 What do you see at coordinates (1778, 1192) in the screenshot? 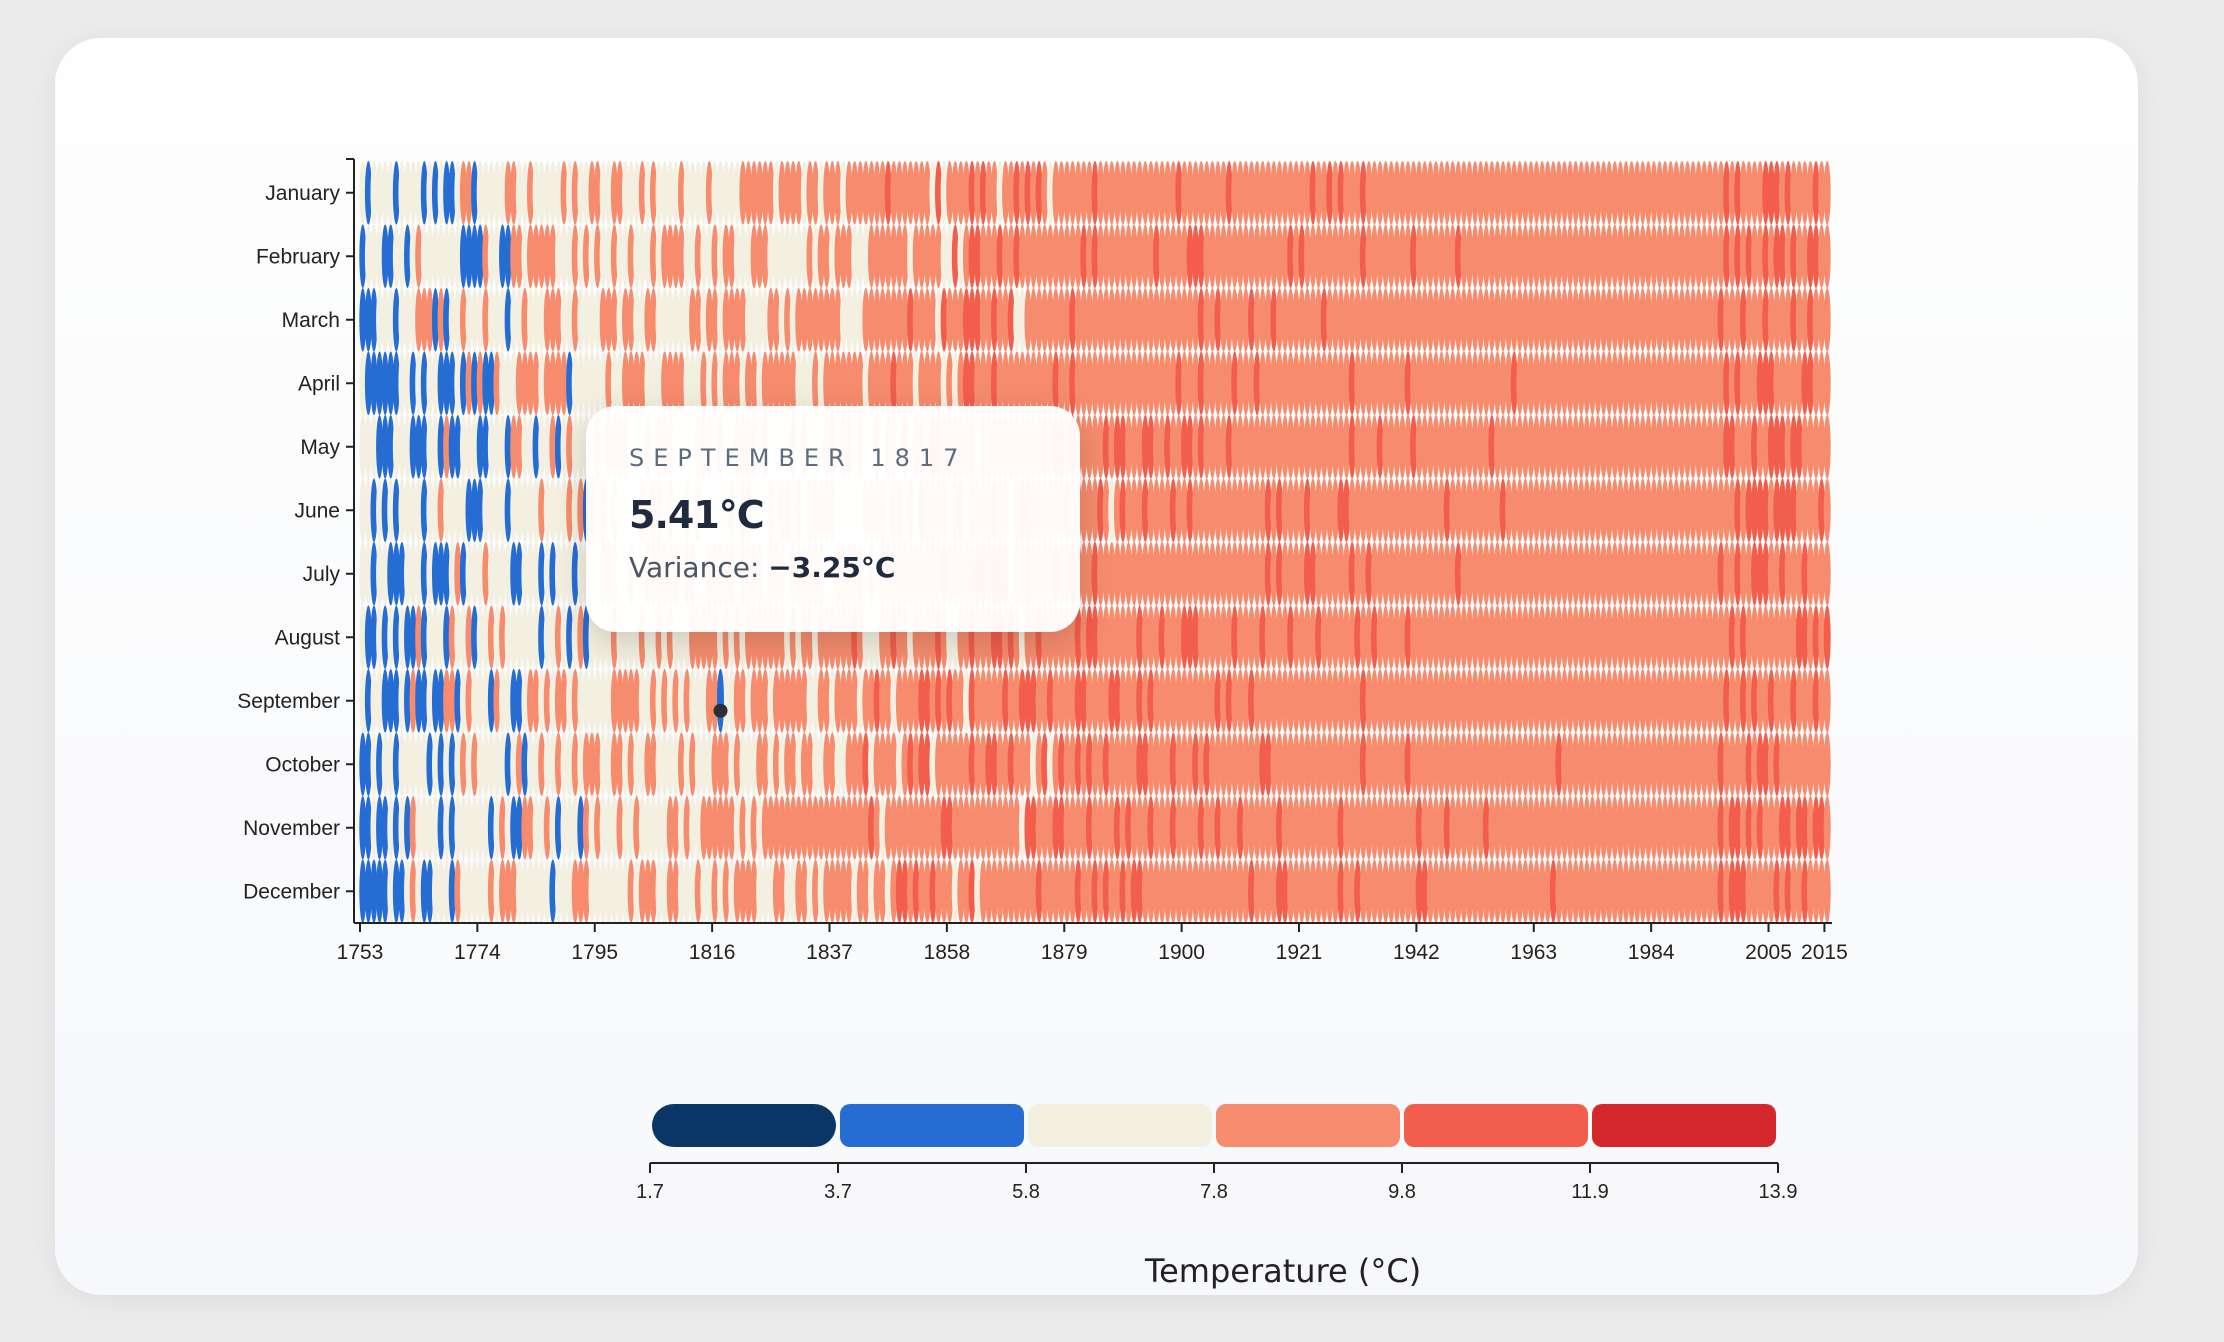
I see `legend-tick-label: 13.9` at bounding box center [1778, 1192].